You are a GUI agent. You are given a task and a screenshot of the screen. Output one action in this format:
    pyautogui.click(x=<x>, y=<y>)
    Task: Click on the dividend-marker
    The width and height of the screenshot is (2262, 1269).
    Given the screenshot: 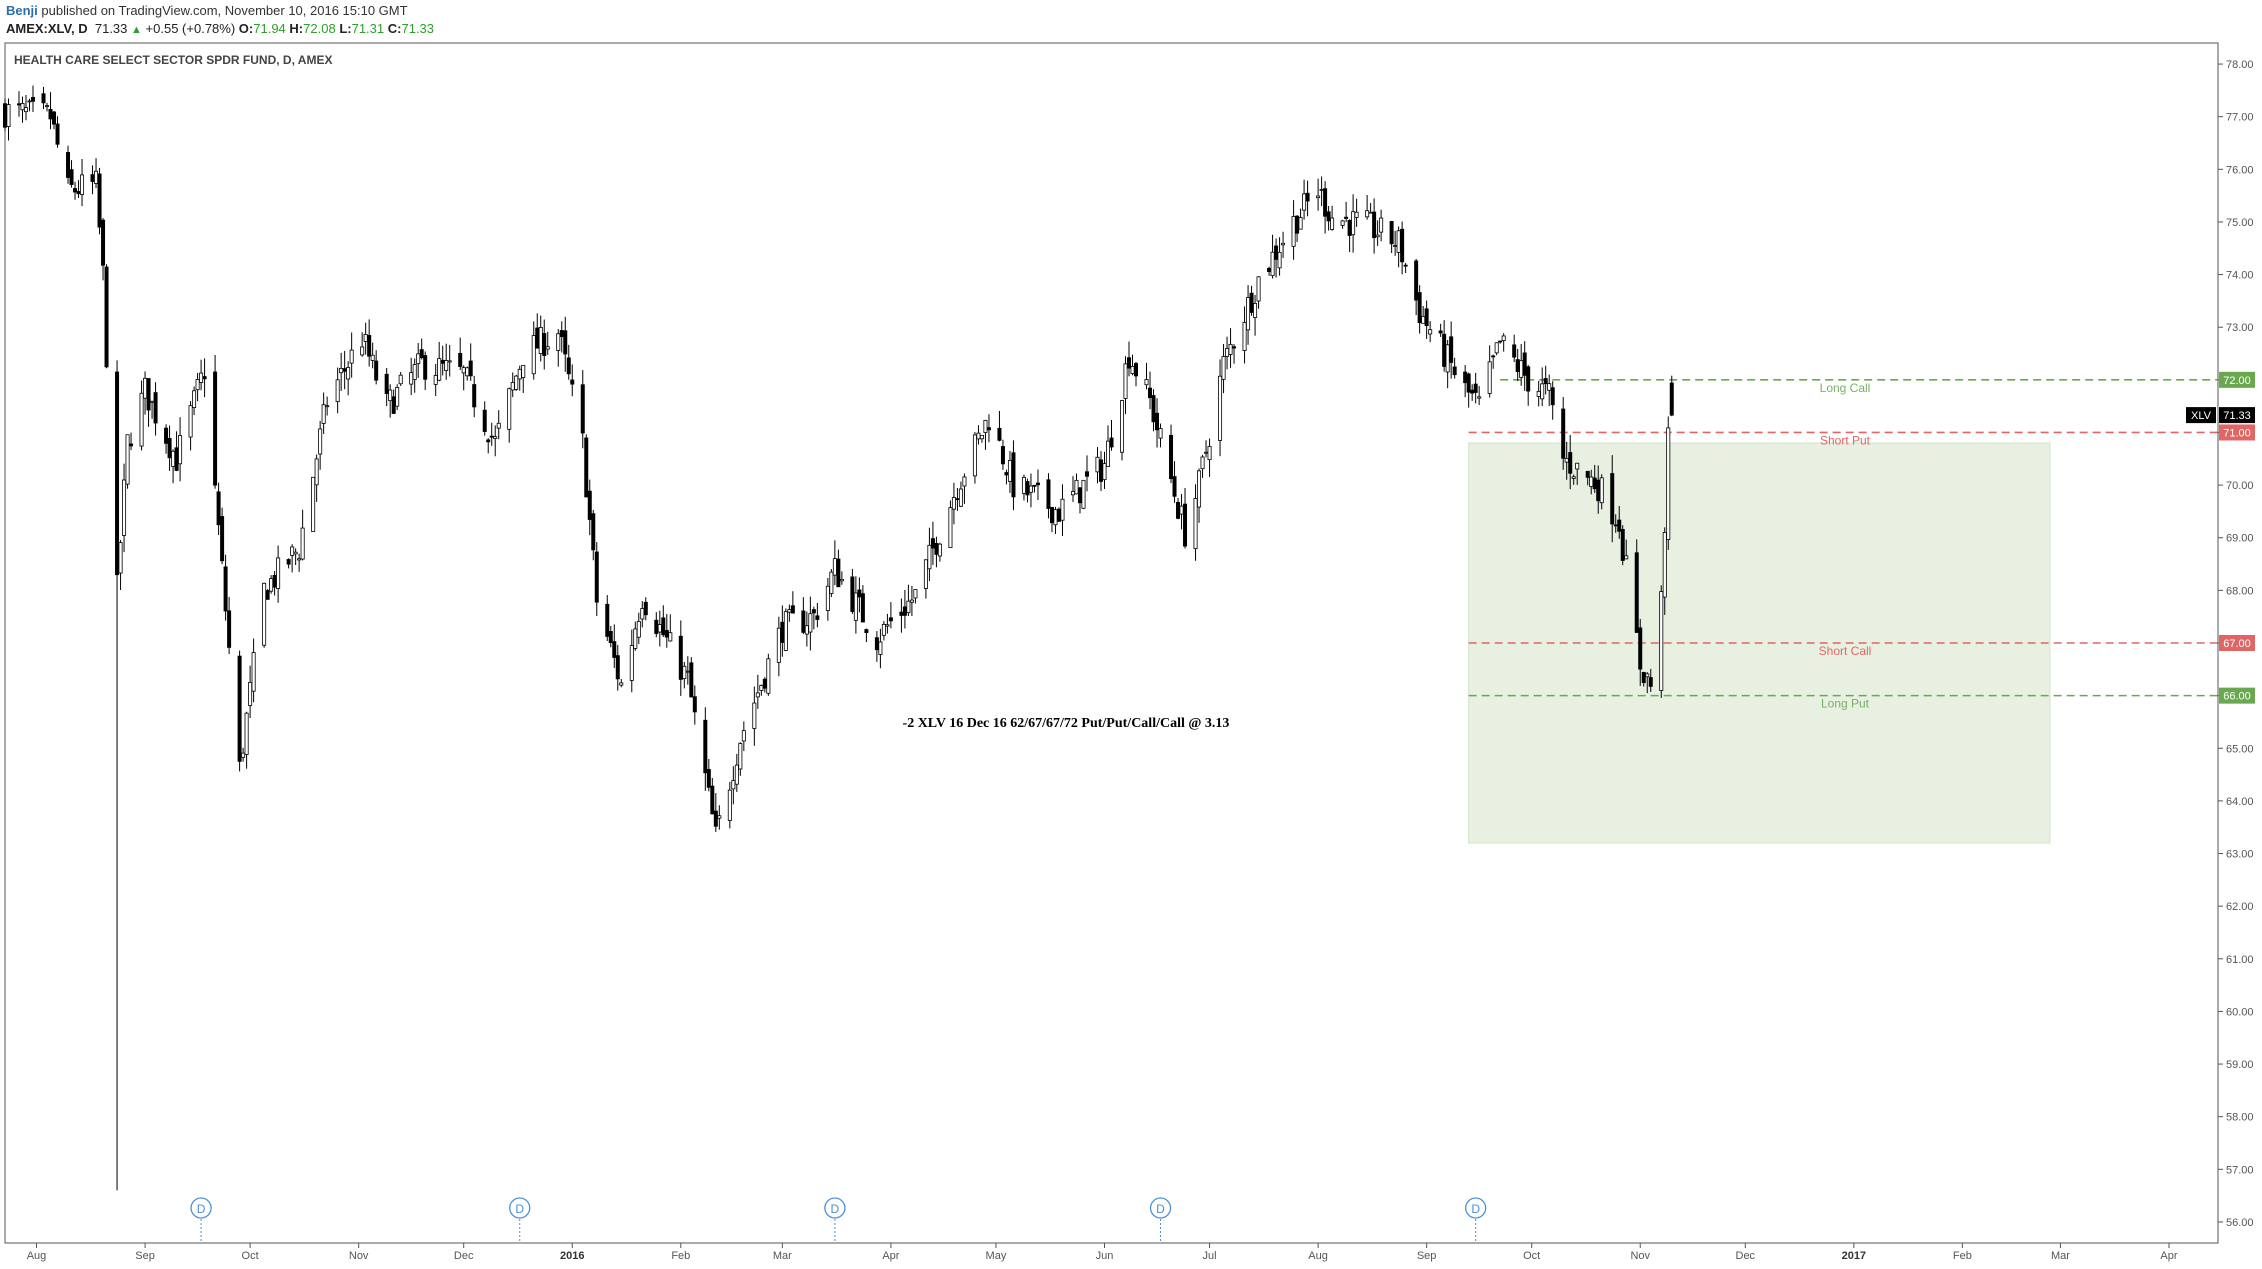 What is the action you would take?
    pyautogui.click(x=835, y=1208)
    